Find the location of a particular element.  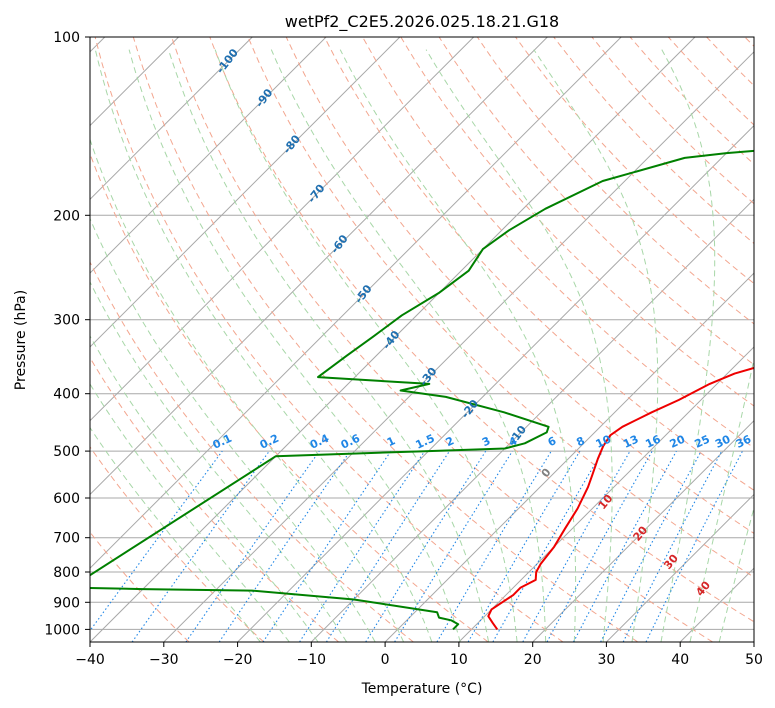

mixing-ratio-label: 10 is located at coordinates (604, 441).